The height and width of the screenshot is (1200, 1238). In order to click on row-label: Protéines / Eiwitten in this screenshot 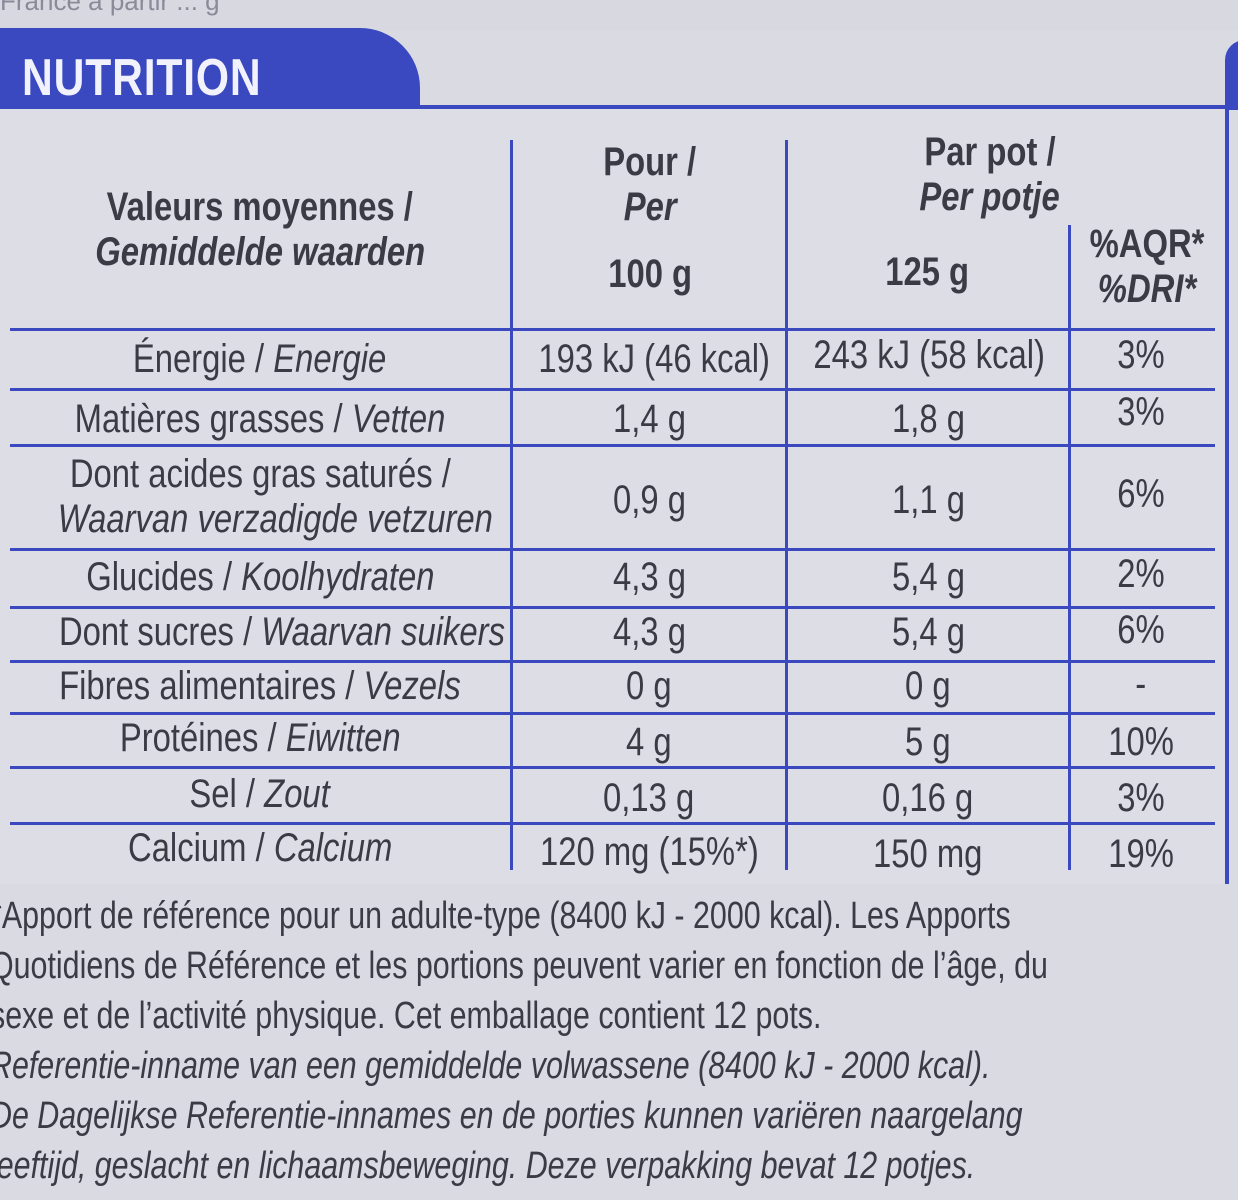, I will do `click(260, 738)`.